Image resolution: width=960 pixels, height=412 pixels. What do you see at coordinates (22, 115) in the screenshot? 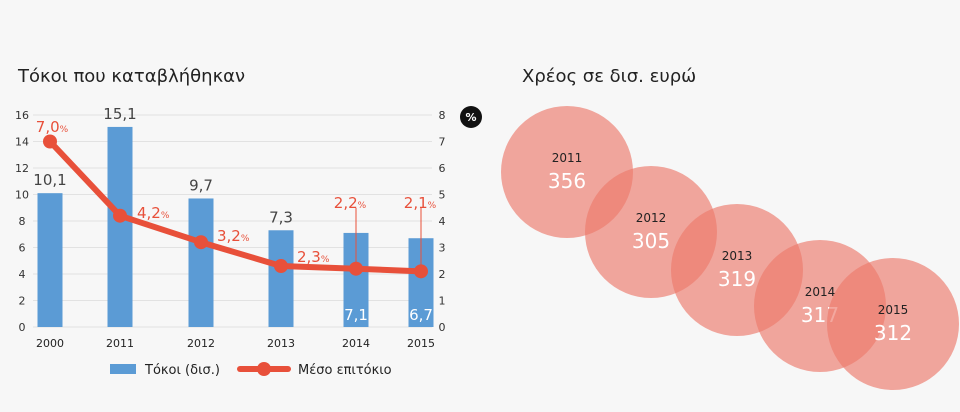
I see `y-left-tick: 16` at bounding box center [22, 115].